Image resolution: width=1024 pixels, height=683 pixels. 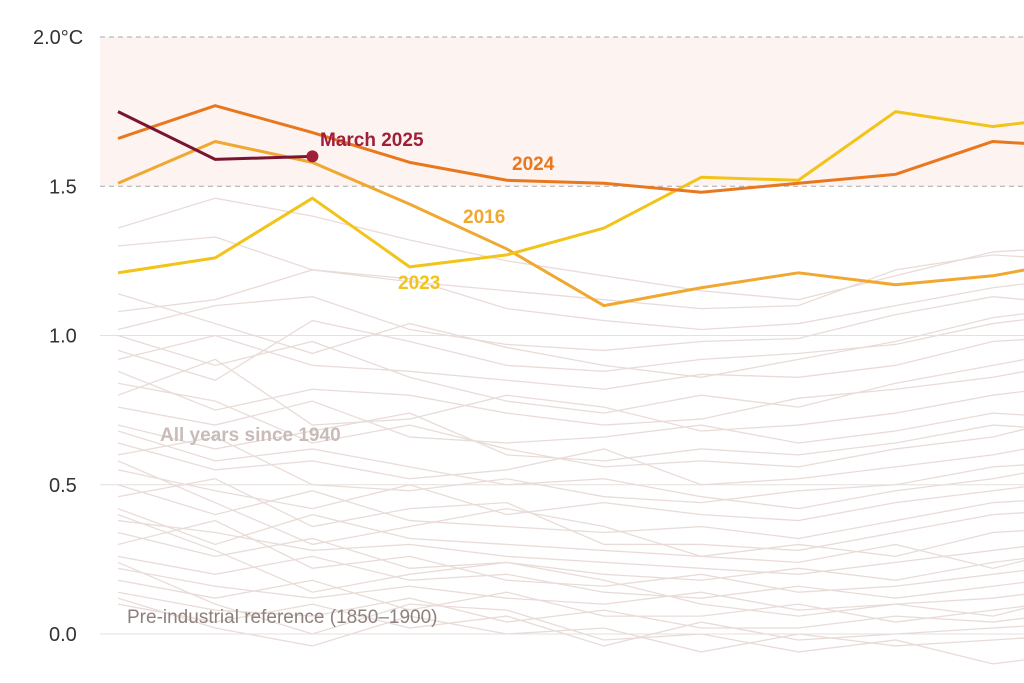 I want to click on latest-point-marker, so click(x=312, y=156).